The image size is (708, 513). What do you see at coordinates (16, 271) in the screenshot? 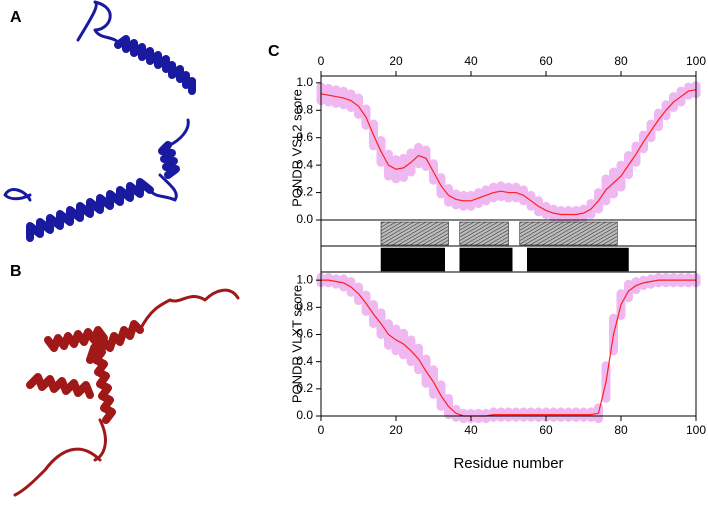
I see `panel-label: B` at bounding box center [16, 271].